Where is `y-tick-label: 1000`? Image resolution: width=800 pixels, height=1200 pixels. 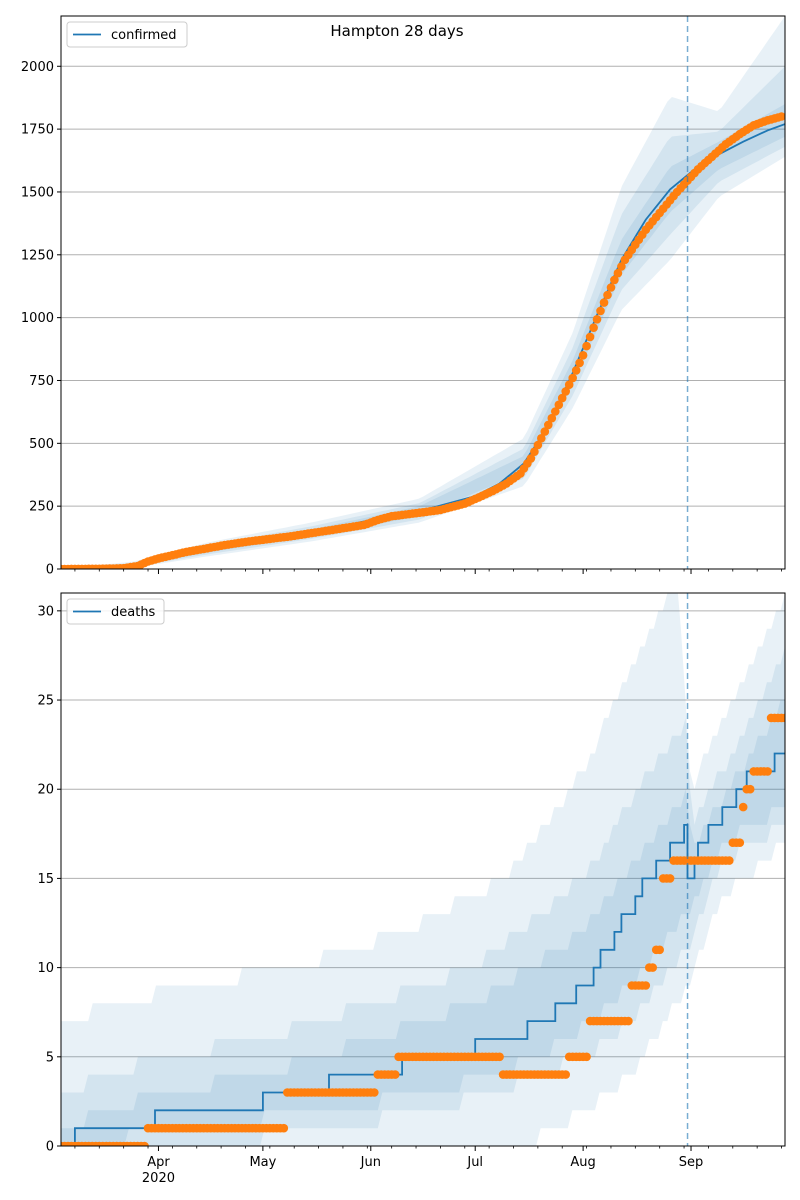 y-tick-label: 1000 is located at coordinates (37, 318).